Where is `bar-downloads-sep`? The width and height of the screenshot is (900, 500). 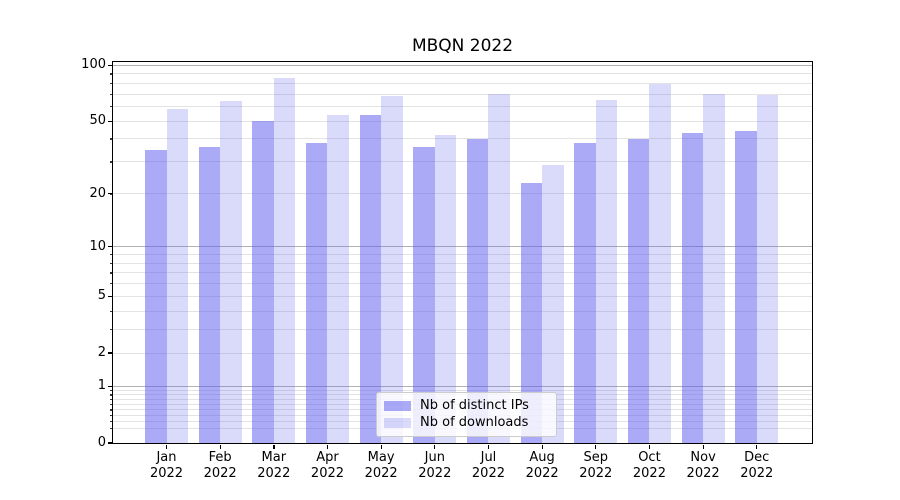
bar-downloads-sep is located at coordinates (606, 271).